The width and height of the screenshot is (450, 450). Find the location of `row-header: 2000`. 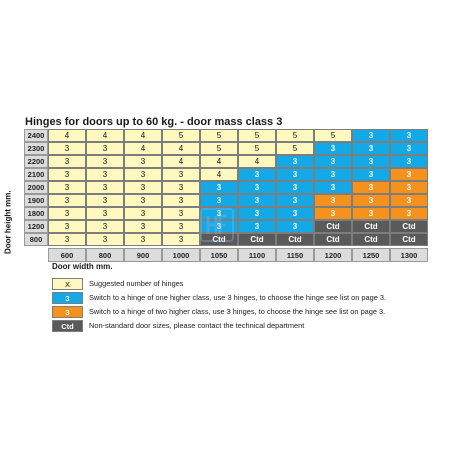

row-header: 2000 is located at coordinates (36, 187).